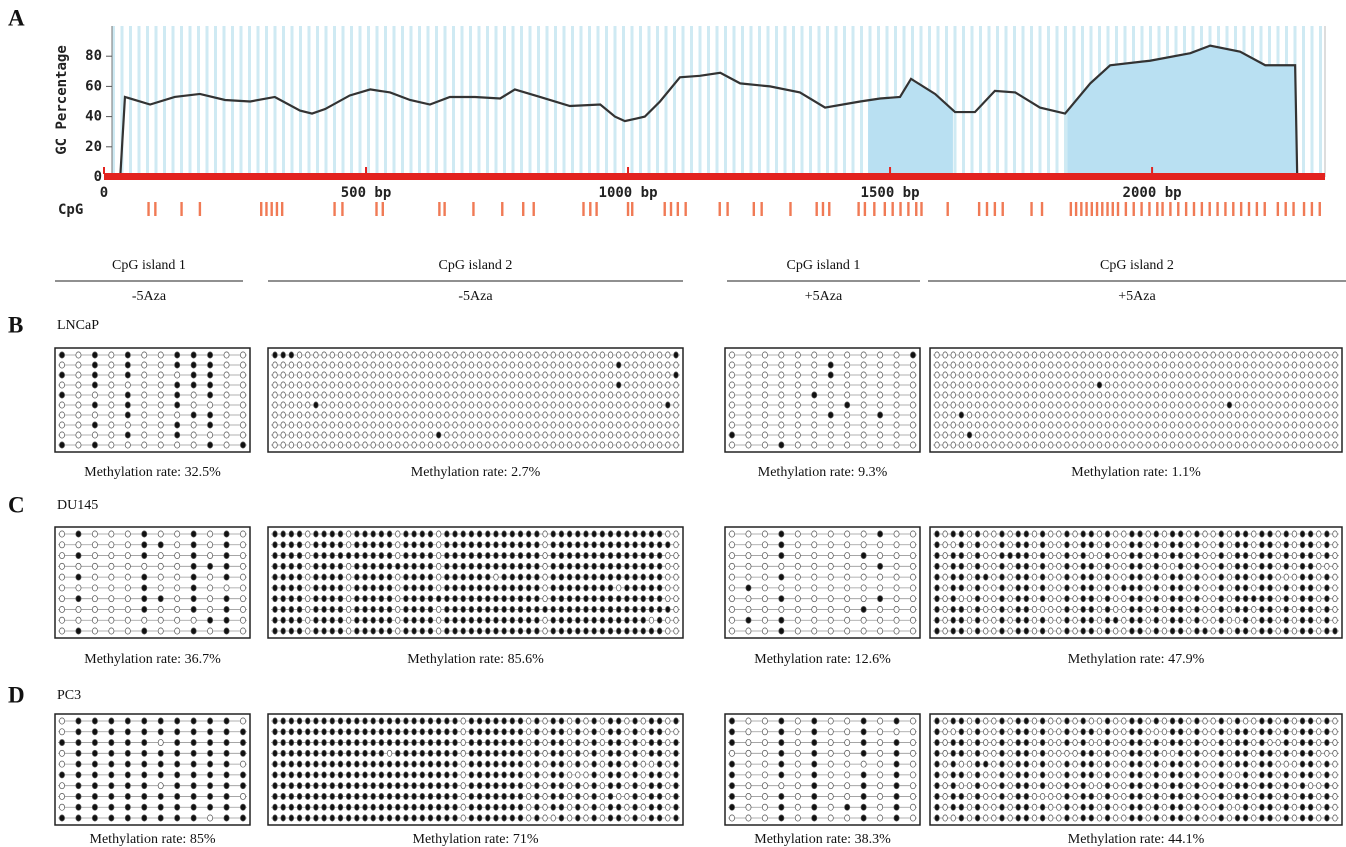 The height and width of the screenshot is (847, 1346). I want to click on cpg-site, so click(1225, 209).